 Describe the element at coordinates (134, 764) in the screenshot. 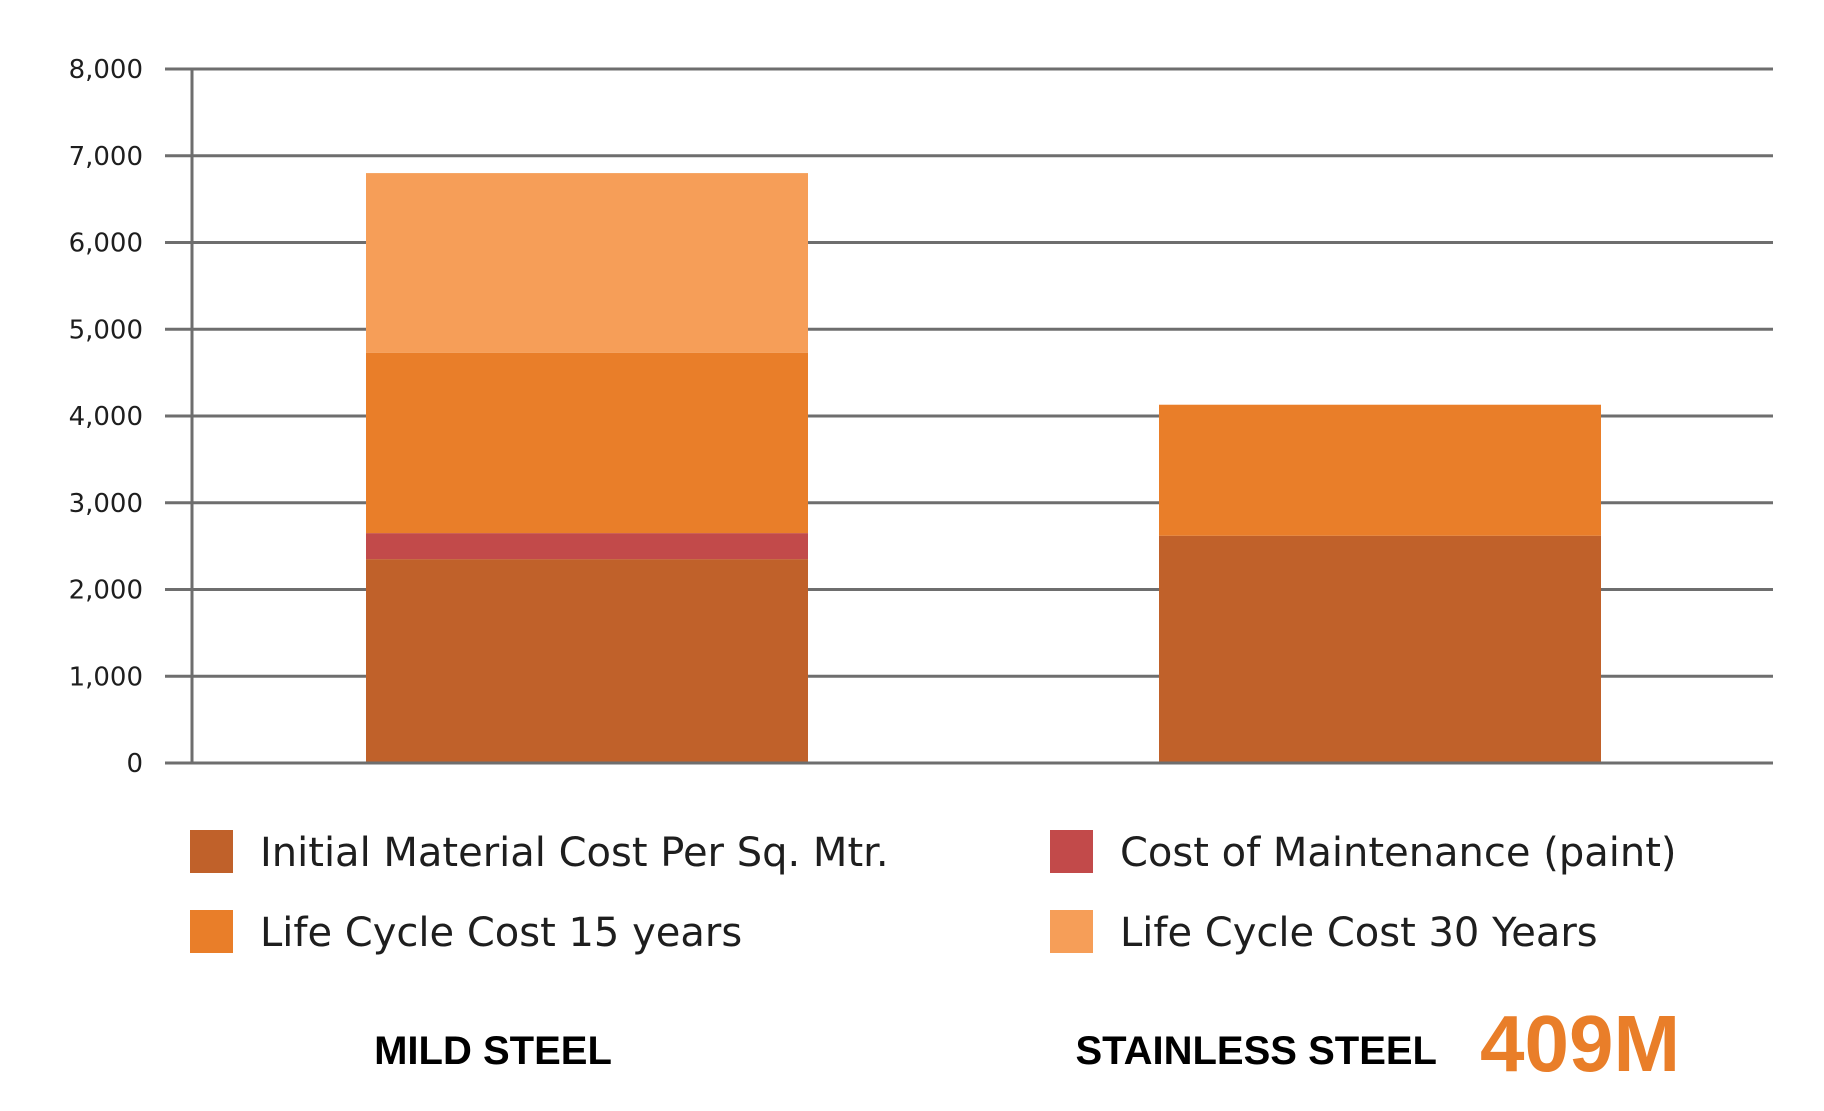

I see `y-tick-label: 0` at that location.